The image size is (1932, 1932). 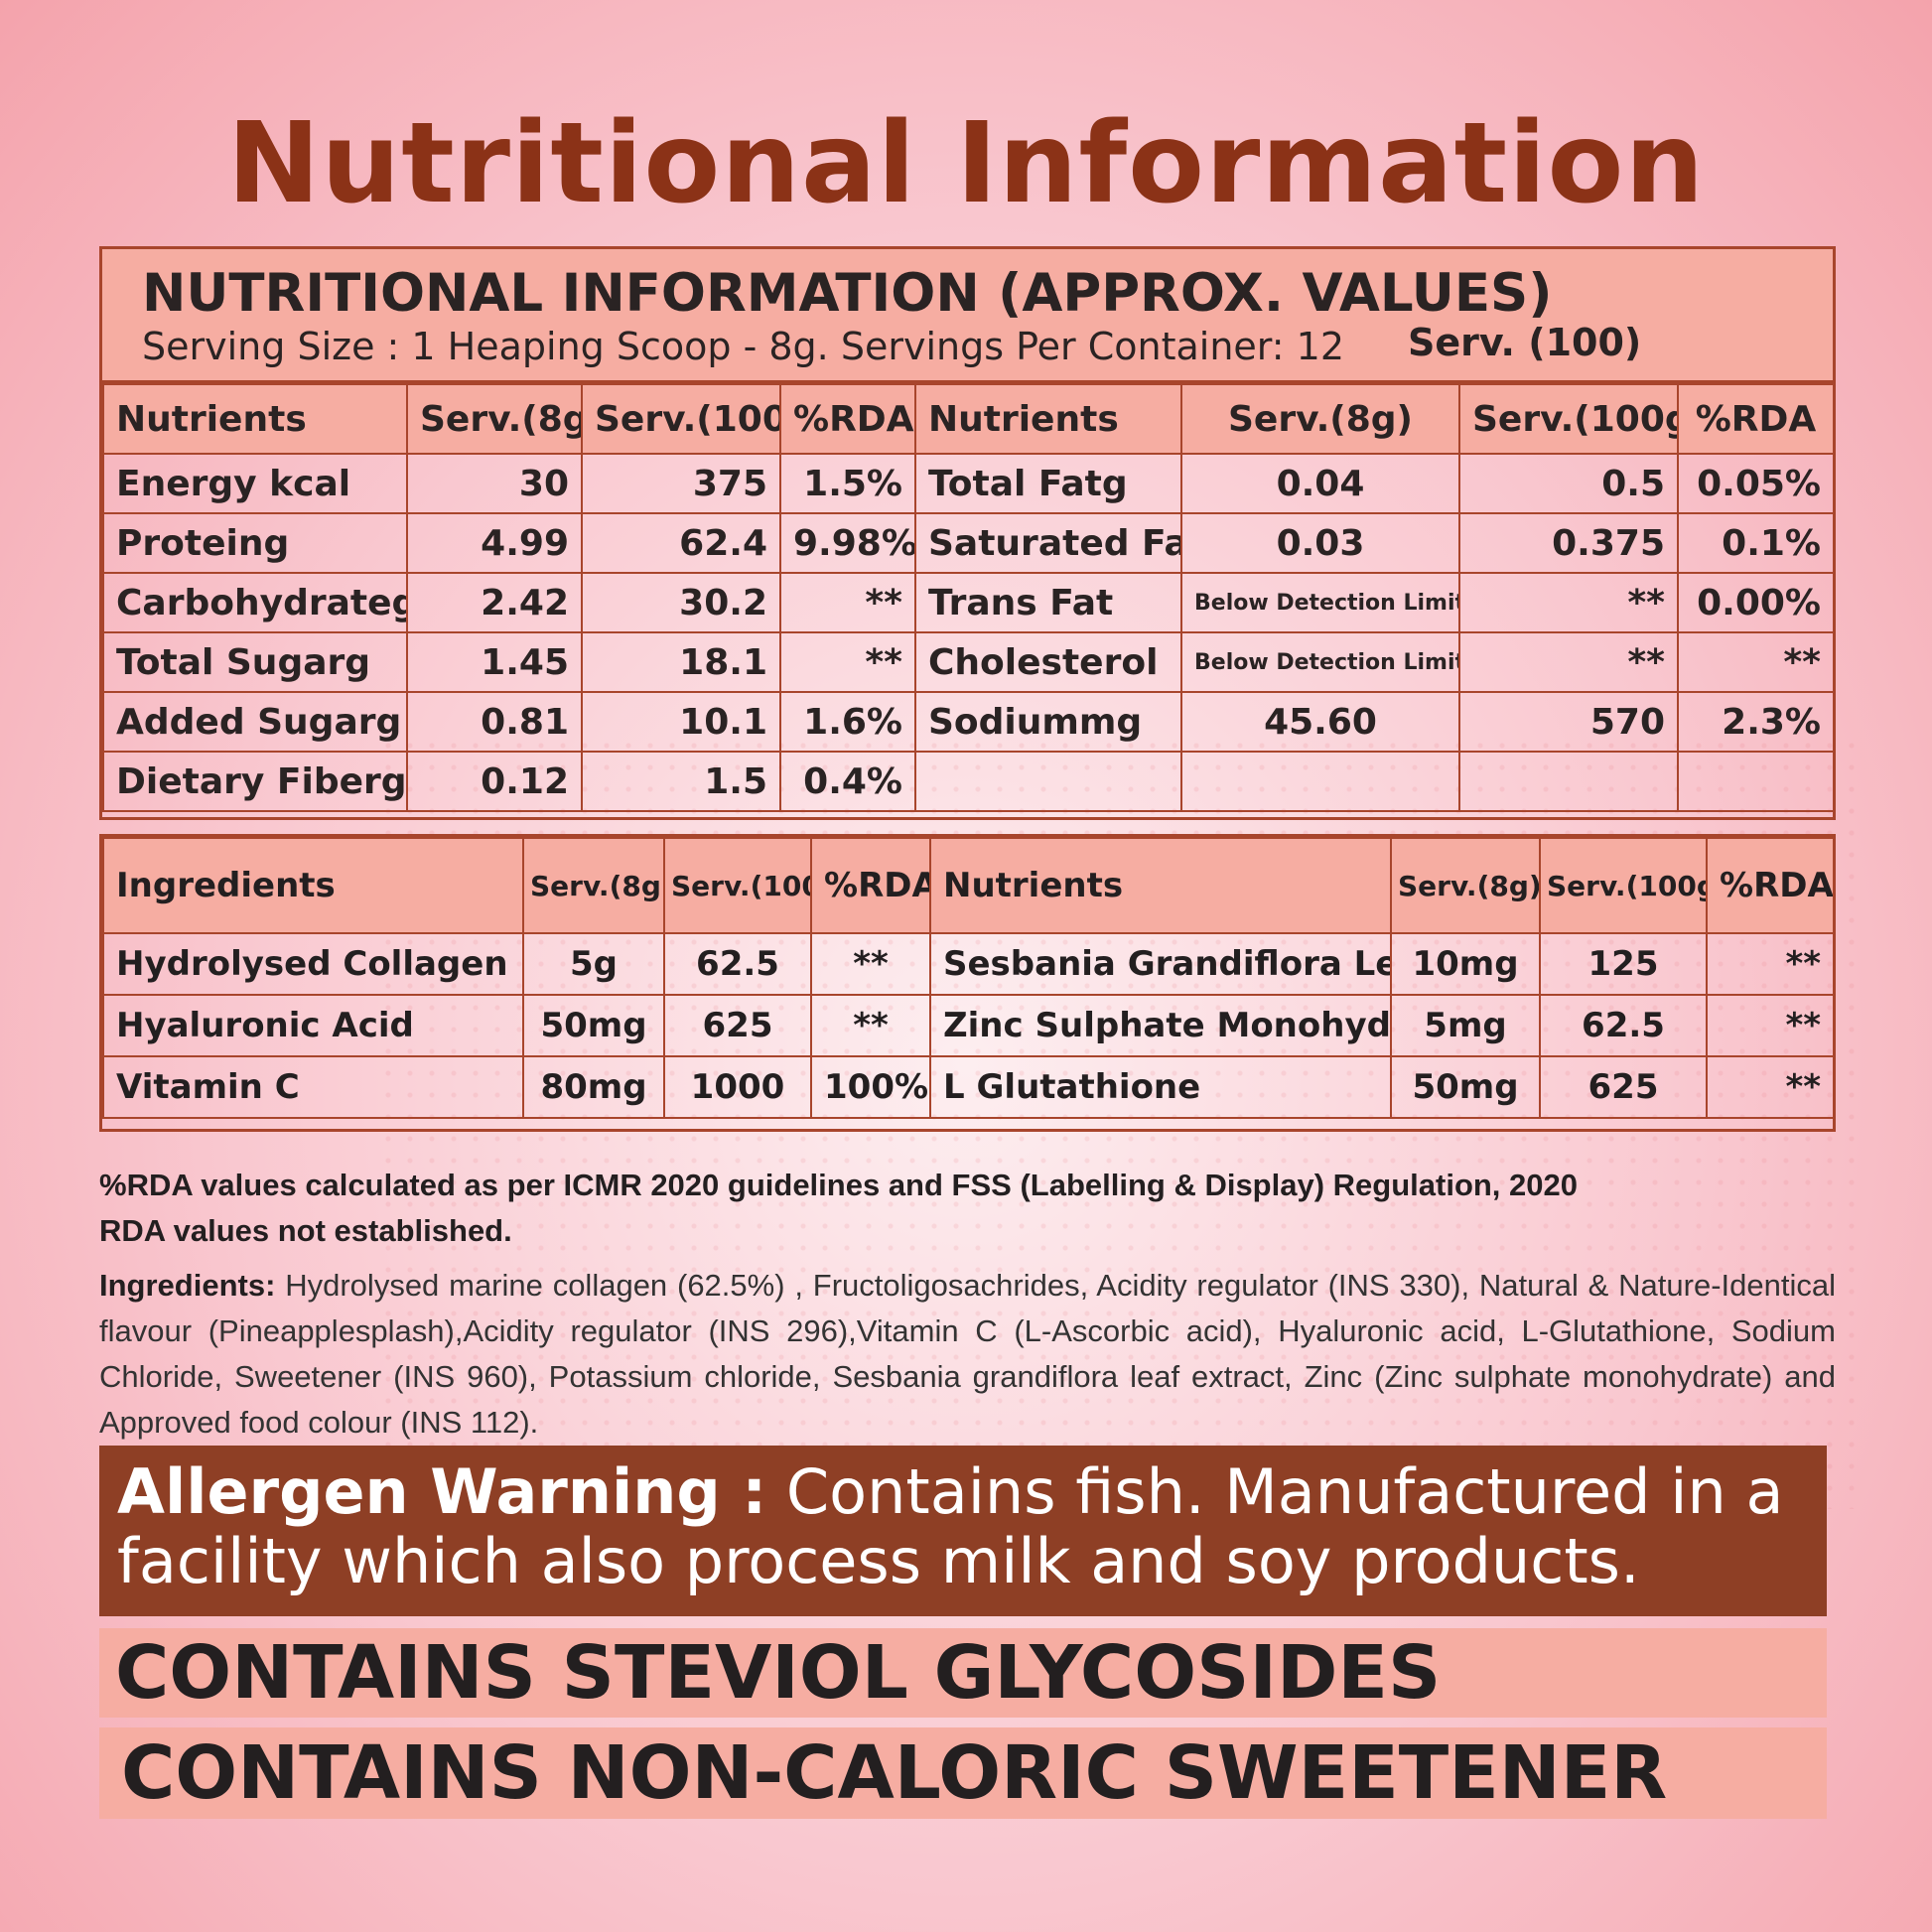 What do you see at coordinates (848, 722) in the screenshot?
I see `value-cell: 1.6%` at bounding box center [848, 722].